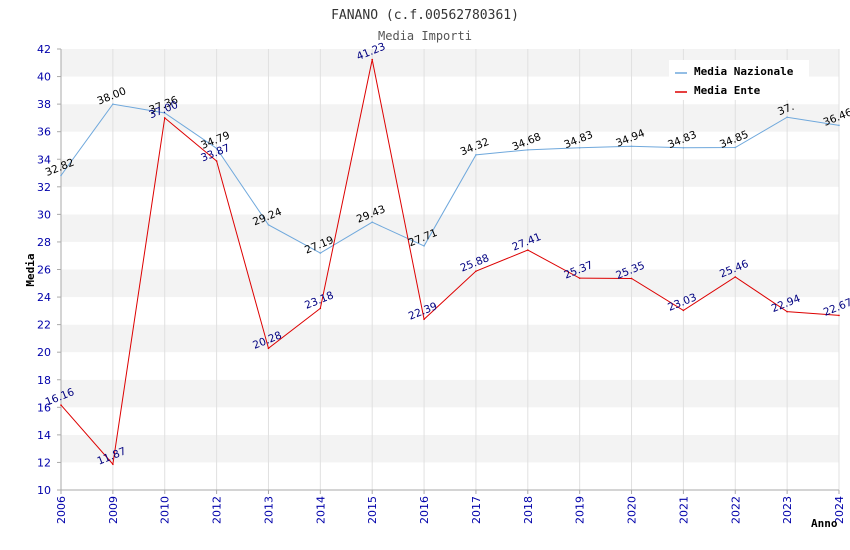 Image resolution: width=850 pixels, height=550 pixels. What do you see at coordinates (425, 15) in the screenshot?
I see `chart-title: FANANO (c.f.00562780361)` at bounding box center [425, 15].